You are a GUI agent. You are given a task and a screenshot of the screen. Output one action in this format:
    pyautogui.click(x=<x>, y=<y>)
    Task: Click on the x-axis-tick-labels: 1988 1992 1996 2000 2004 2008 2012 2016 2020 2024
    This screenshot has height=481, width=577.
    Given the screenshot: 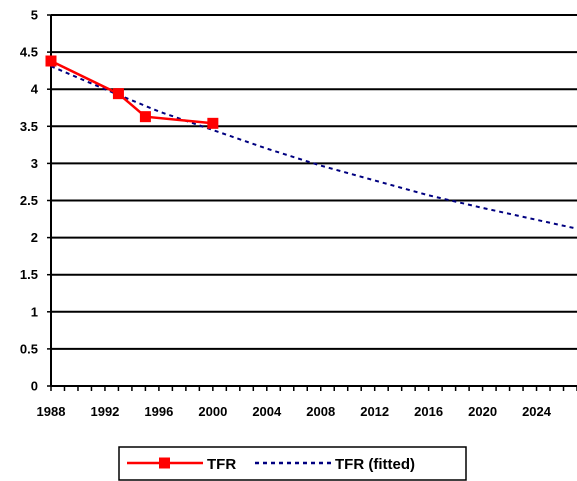 What is the action you would take?
    pyautogui.click(x=294, y=411)
    